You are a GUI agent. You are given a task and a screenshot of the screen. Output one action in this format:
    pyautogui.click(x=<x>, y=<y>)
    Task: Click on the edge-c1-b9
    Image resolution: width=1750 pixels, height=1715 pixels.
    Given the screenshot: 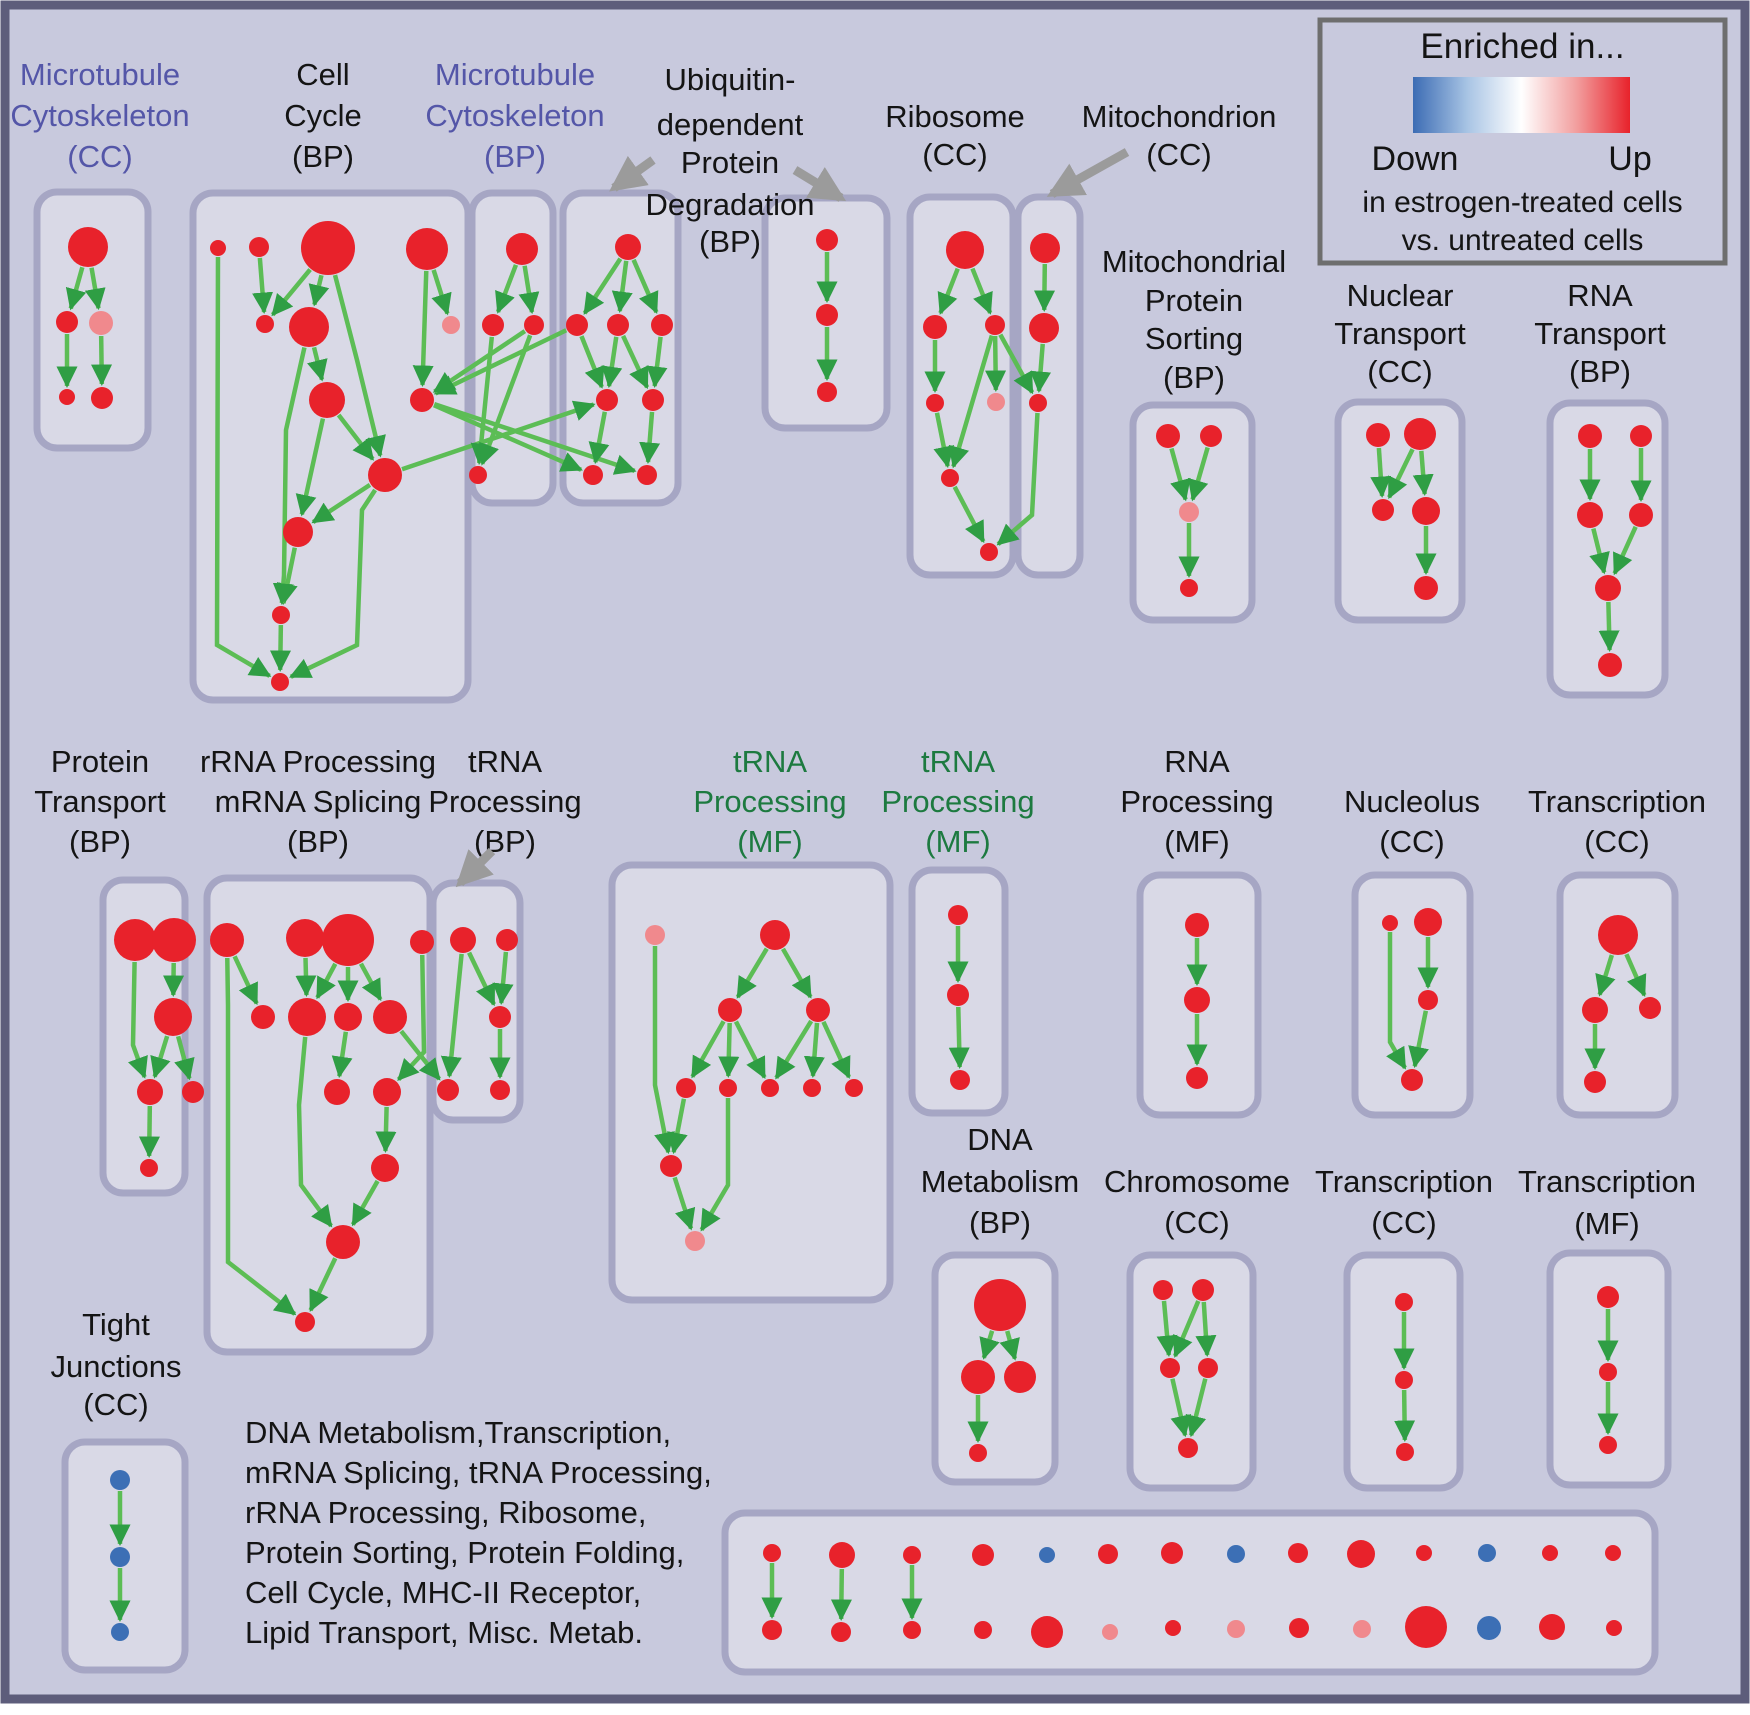 What is the action you would take?
    pyautogui.click(x=500, y=362)
    